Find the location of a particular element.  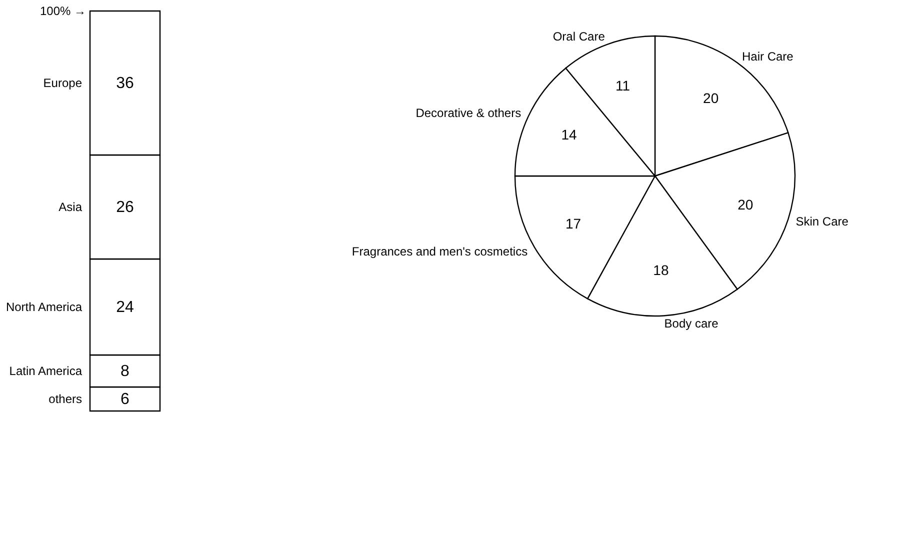

series-label: Europe is located at coordinates (62, 83).